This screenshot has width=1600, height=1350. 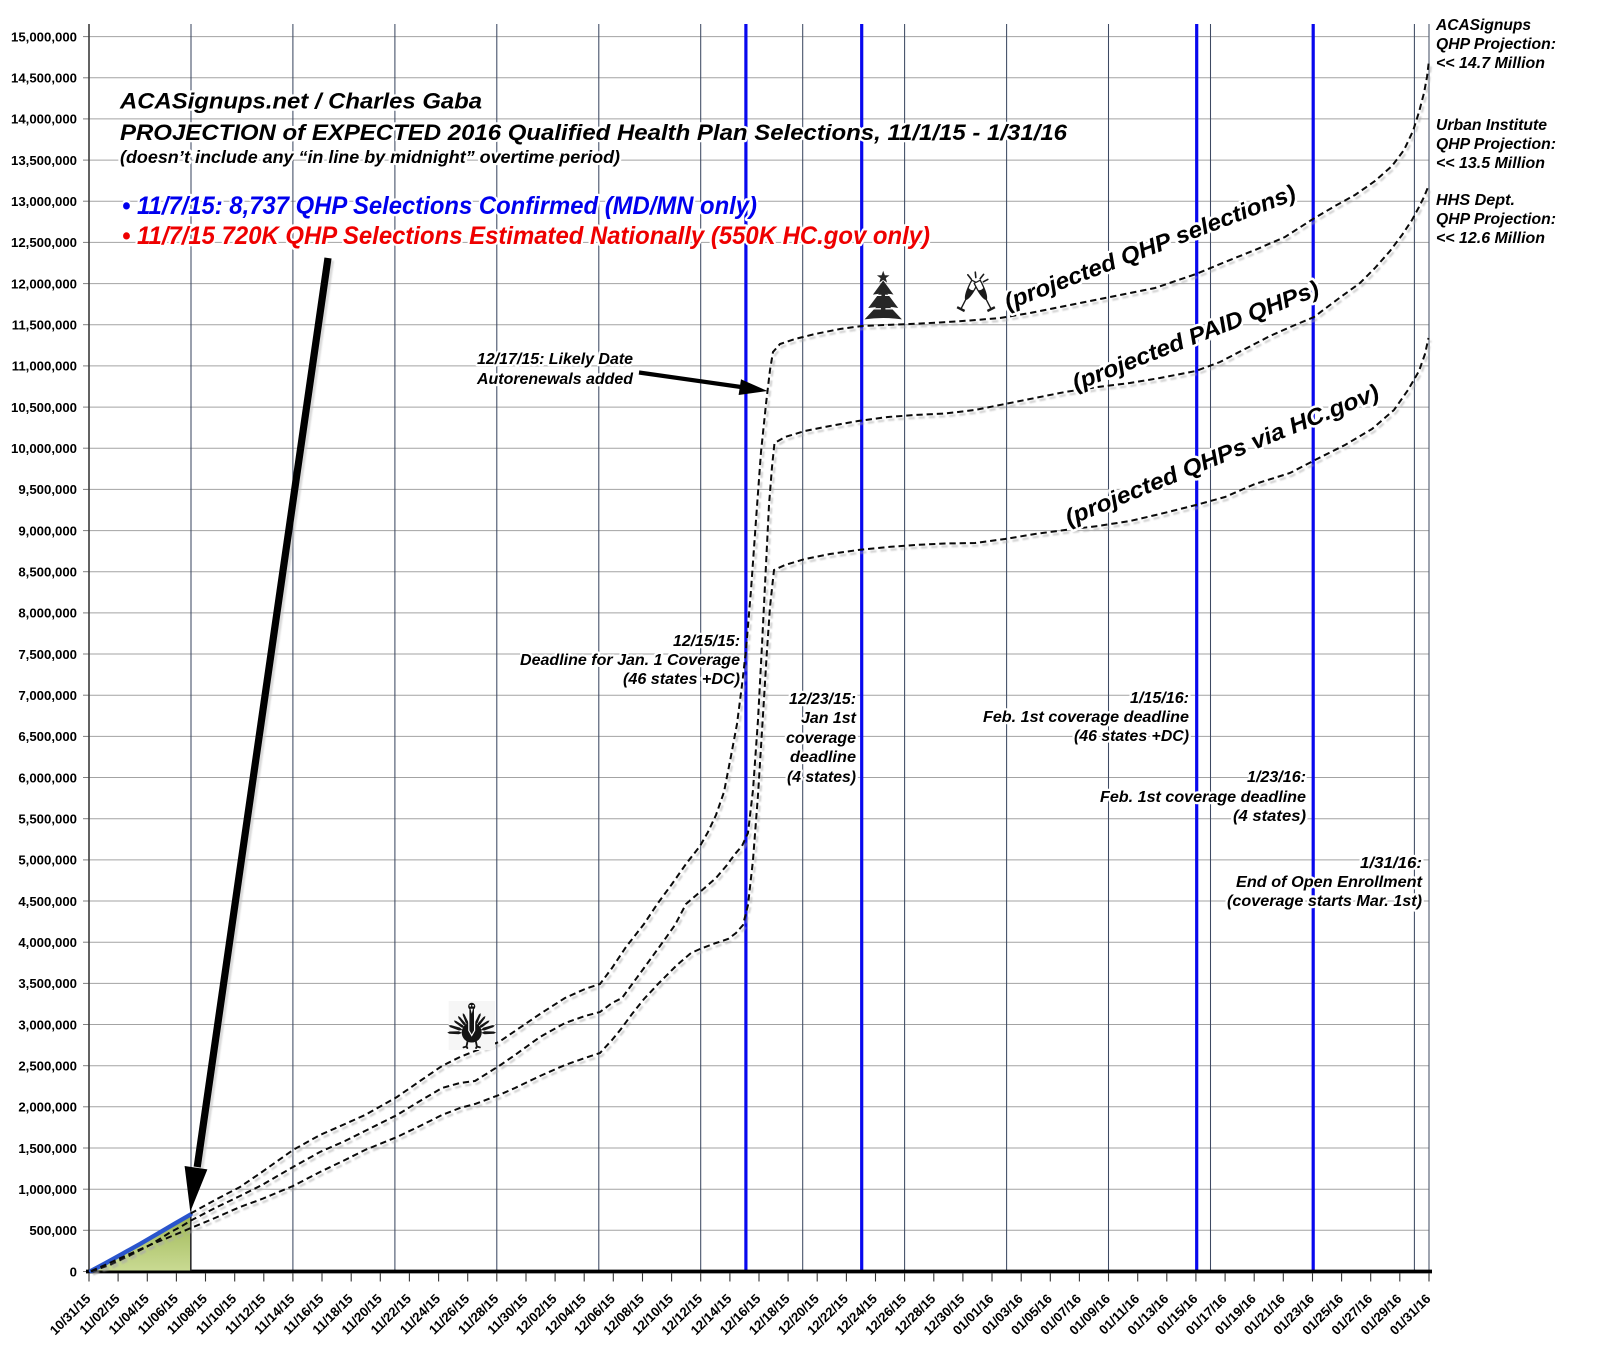 I want to click on svg-text: coverage, so click(x=821, y=738).